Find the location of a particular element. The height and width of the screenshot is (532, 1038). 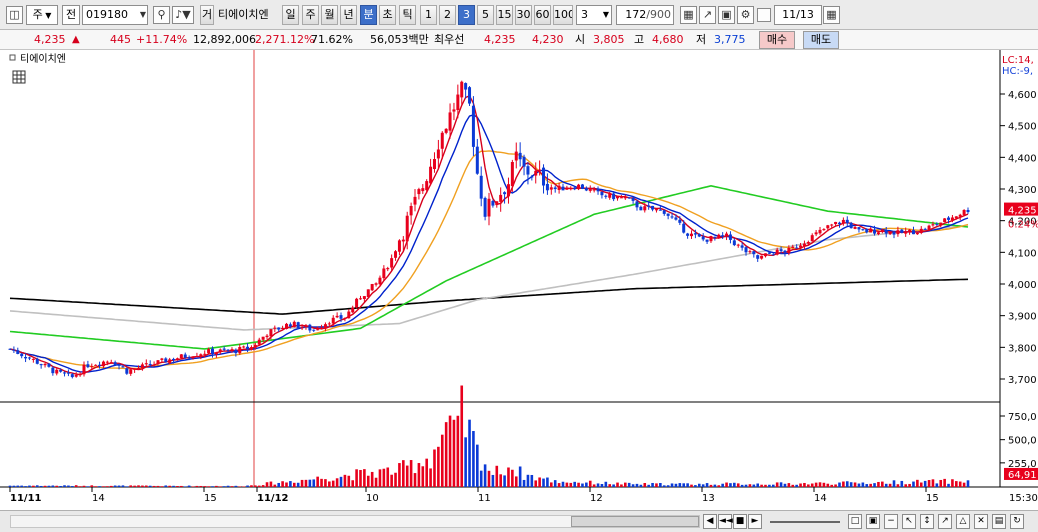

count-input: 172/900 is located at coordinates (645, 15).